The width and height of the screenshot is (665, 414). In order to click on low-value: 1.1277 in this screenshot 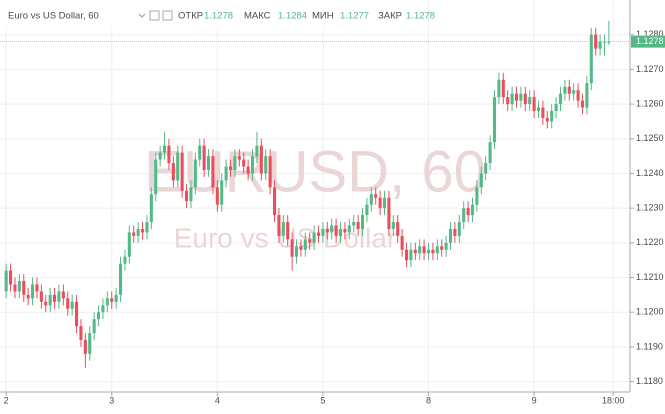, I will do `click(354, 16)`.